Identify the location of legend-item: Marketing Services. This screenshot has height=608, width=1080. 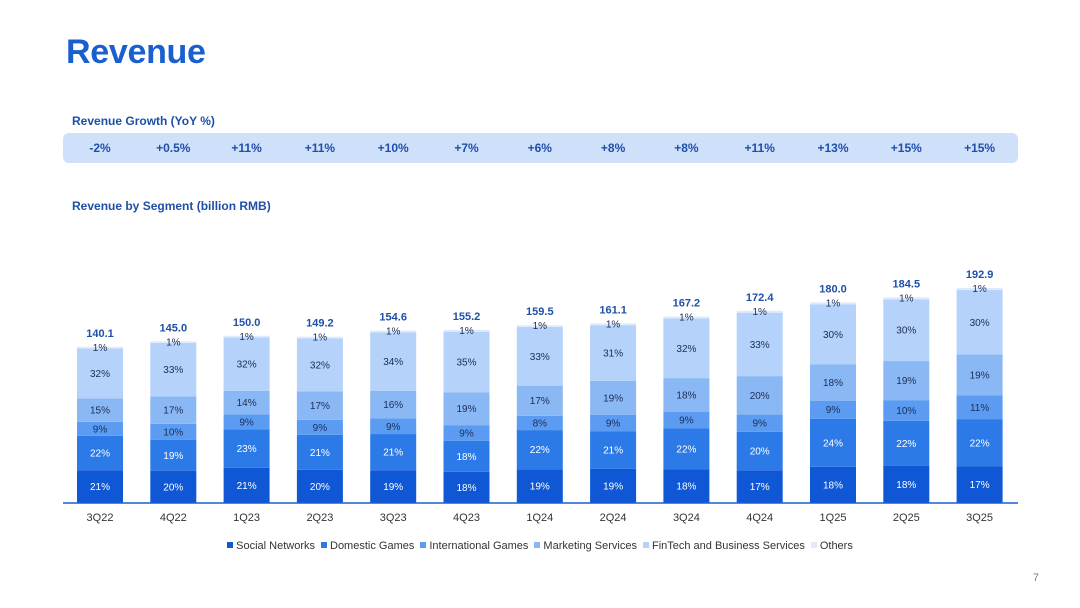
(585, 546).